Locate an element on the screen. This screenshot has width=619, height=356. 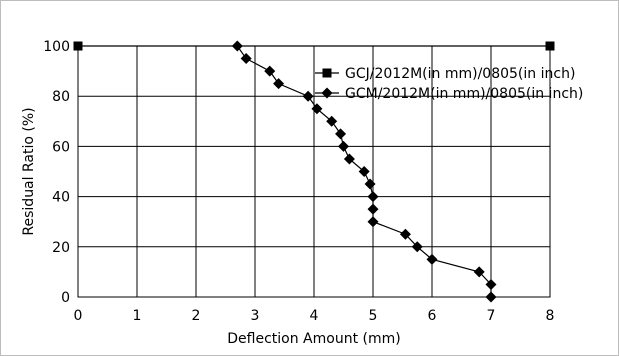
y-tick-label-0: 0 is located at coordinates (65, 298).